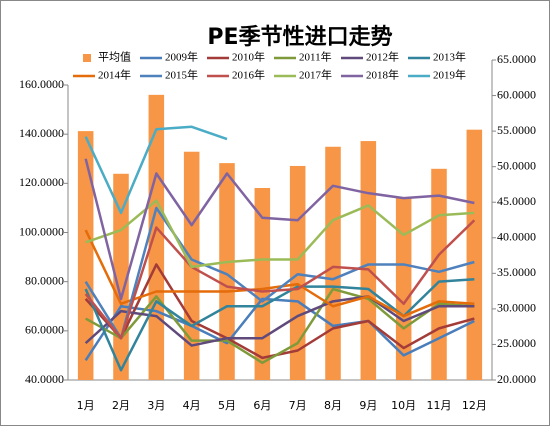 This screenshot has height=426, width=550. Describe the element at coordinates (298, 405) in the screenshot. I see `x-tick-label: 7月` at that location.